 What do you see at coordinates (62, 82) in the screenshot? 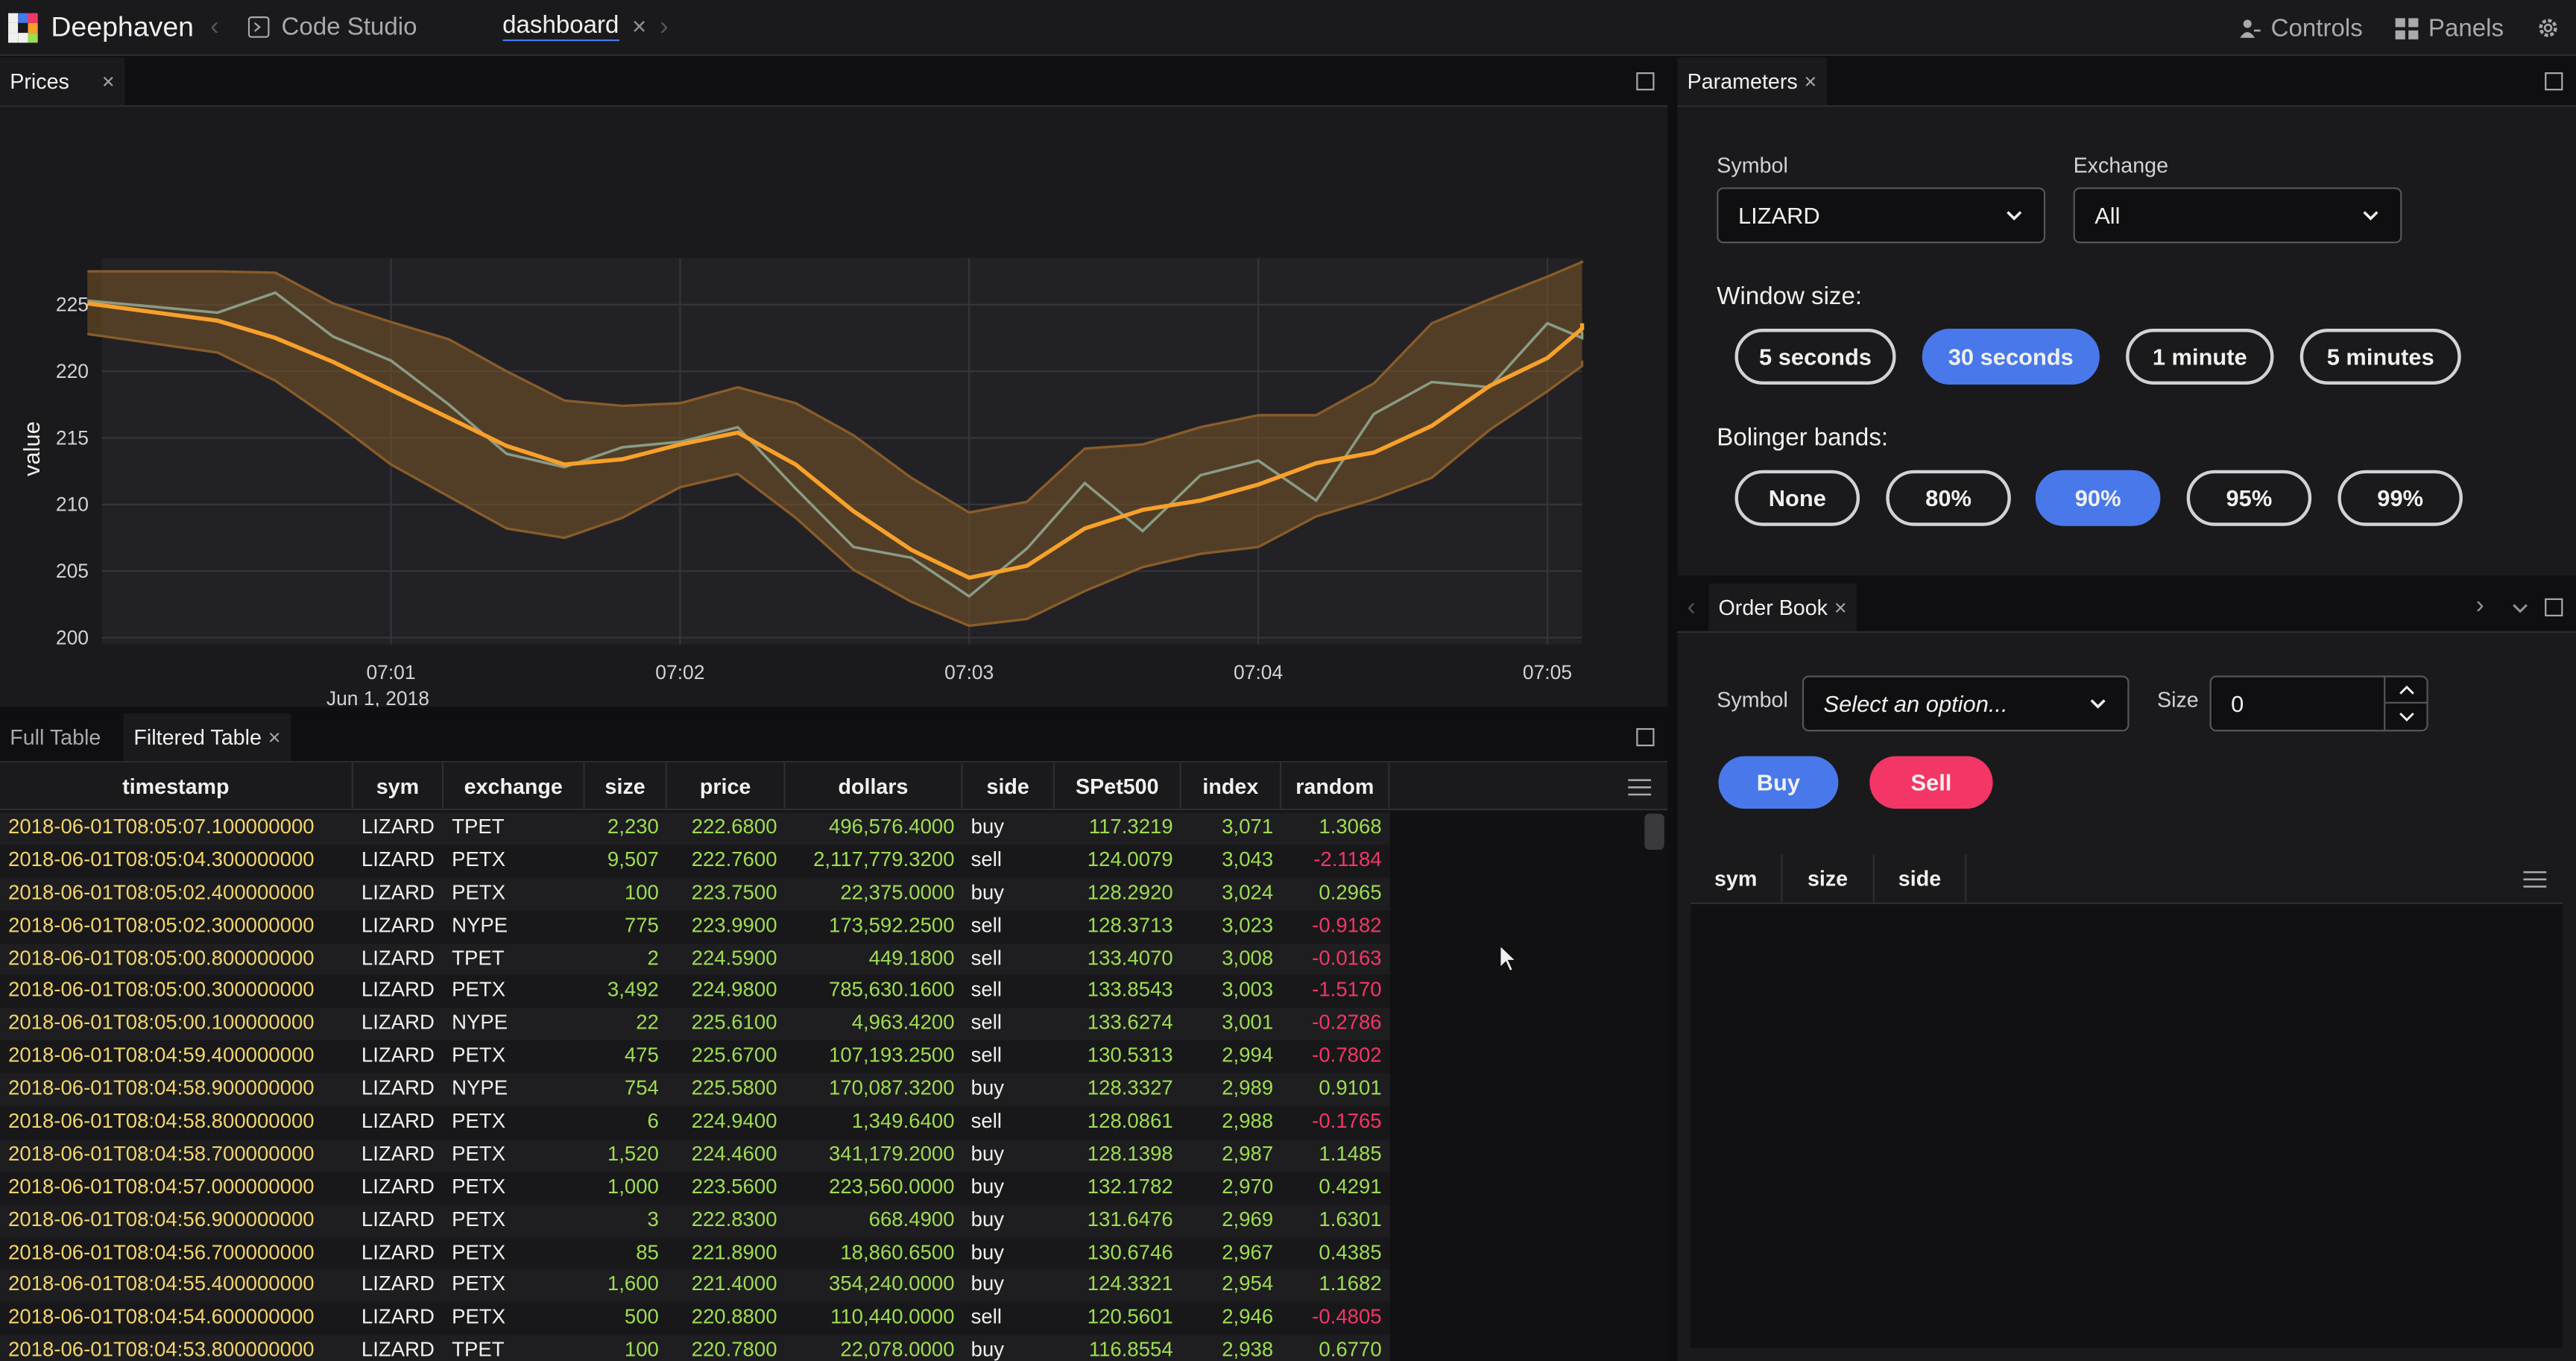
I see `tab-prices: Prices ×` at bounding box center [62, 82].